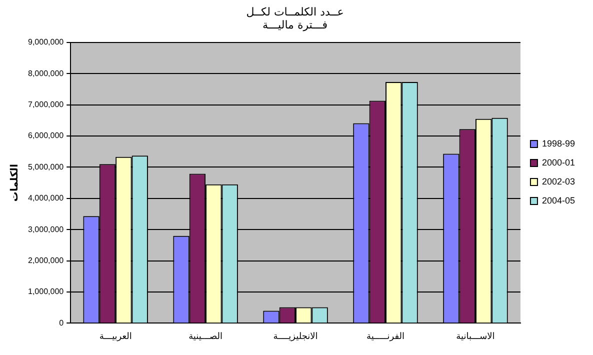 This screenshot has width=593, height=355. Describe the element at coordinates (558, 181) in the screenshot. I see `legend-label: 2002-03` at that location.